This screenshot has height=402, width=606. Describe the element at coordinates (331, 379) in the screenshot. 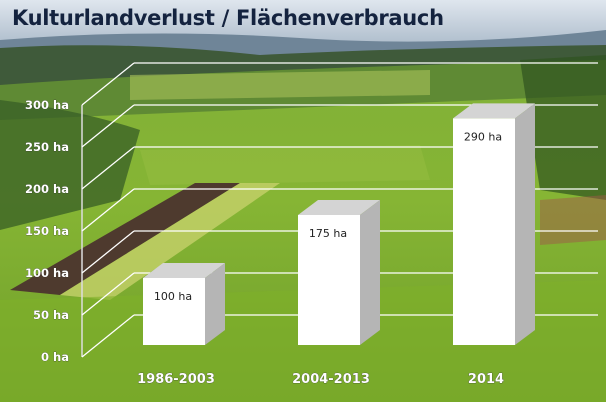

I see `x-category-label: 2004-2013` at that location.